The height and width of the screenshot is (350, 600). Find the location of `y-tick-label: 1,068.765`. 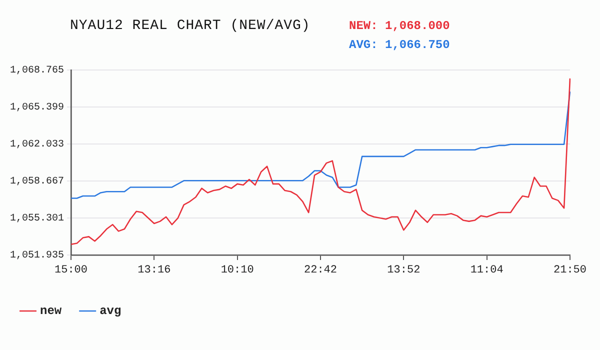

y-tick-label: 1,068.765 is located at coordinates (37, 71).